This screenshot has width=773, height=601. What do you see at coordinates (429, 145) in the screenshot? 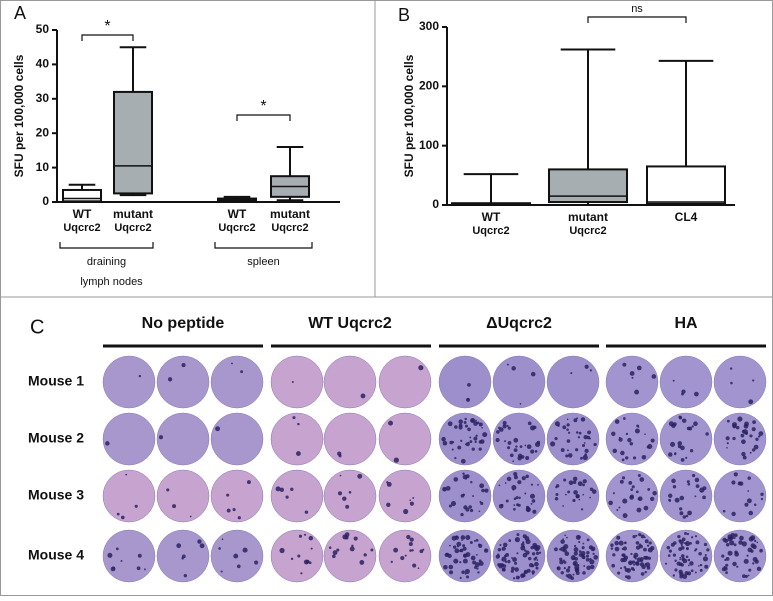
I see `y-tick-label: 100` at bounding box center [429, 145].